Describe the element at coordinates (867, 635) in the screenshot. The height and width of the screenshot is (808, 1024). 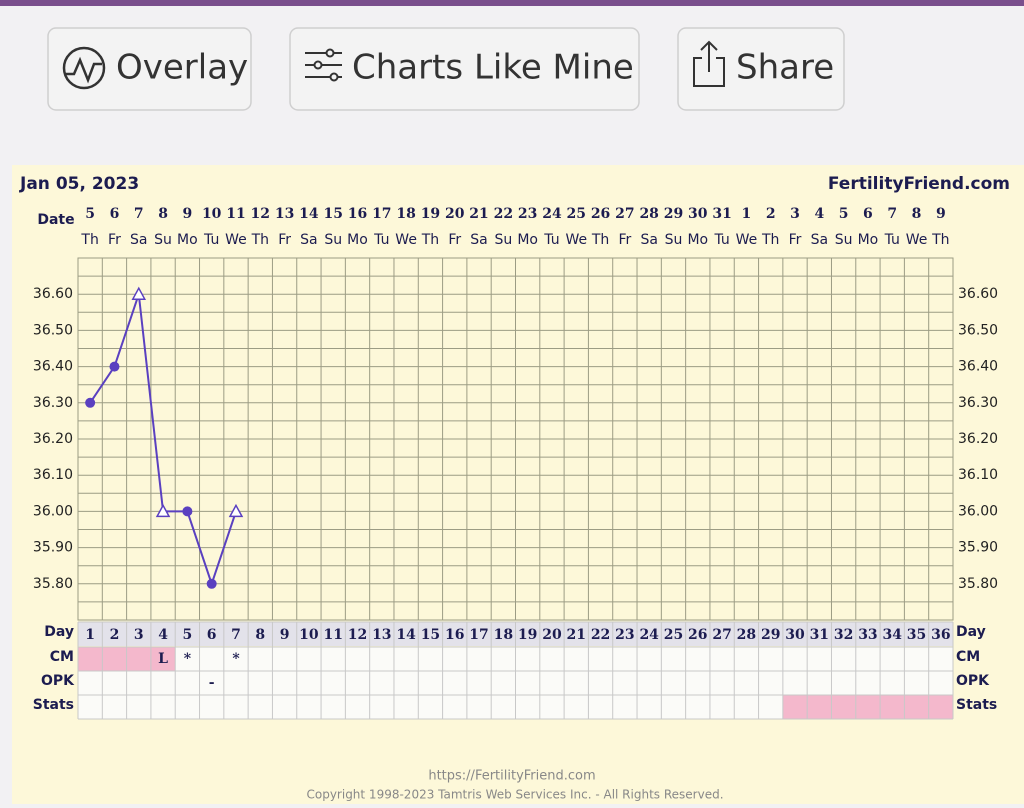
I see `cycle-day: 33` at that location.